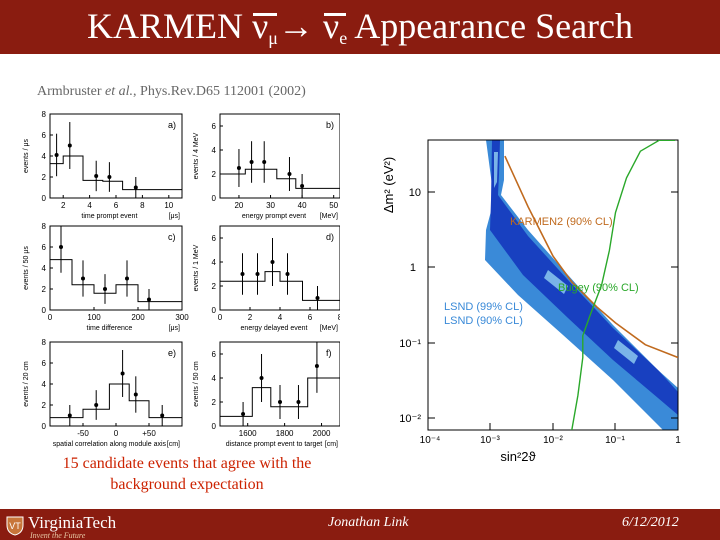 Image resolution: width=720 pixels, height=540 pixels. I want to click on svg-text: 10⁻³, so click(490, 440).